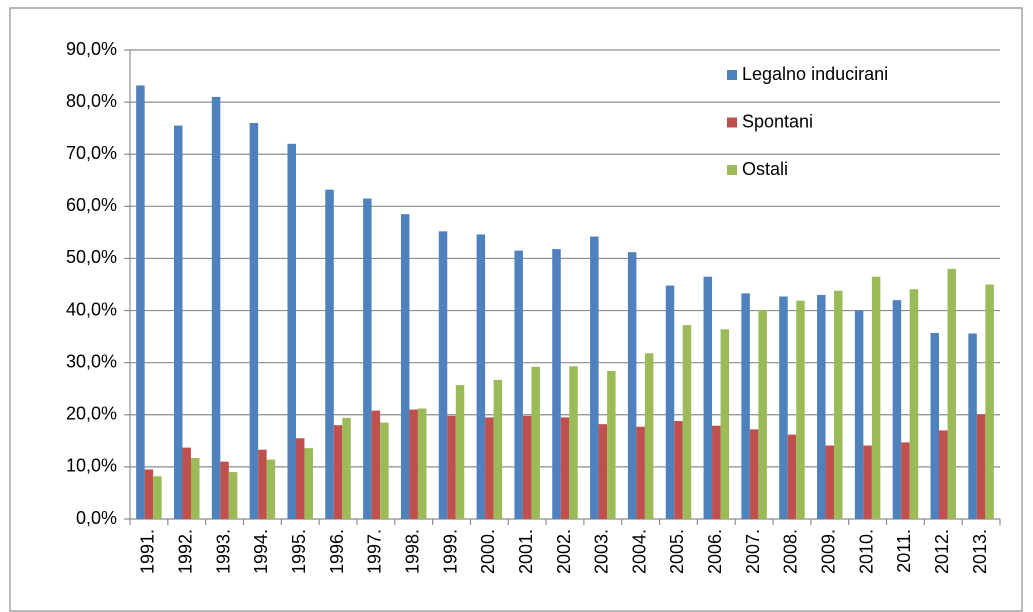  I want to click on y-tick-label: 20,0%, so click(91, 414).